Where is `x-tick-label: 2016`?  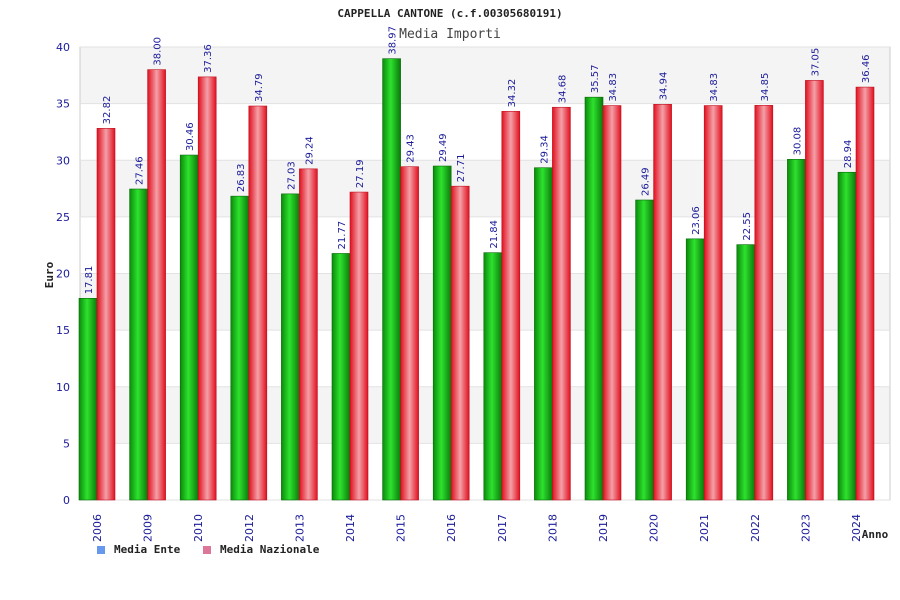
x-tick-label: 2016 is located at coordinates (451, 528).